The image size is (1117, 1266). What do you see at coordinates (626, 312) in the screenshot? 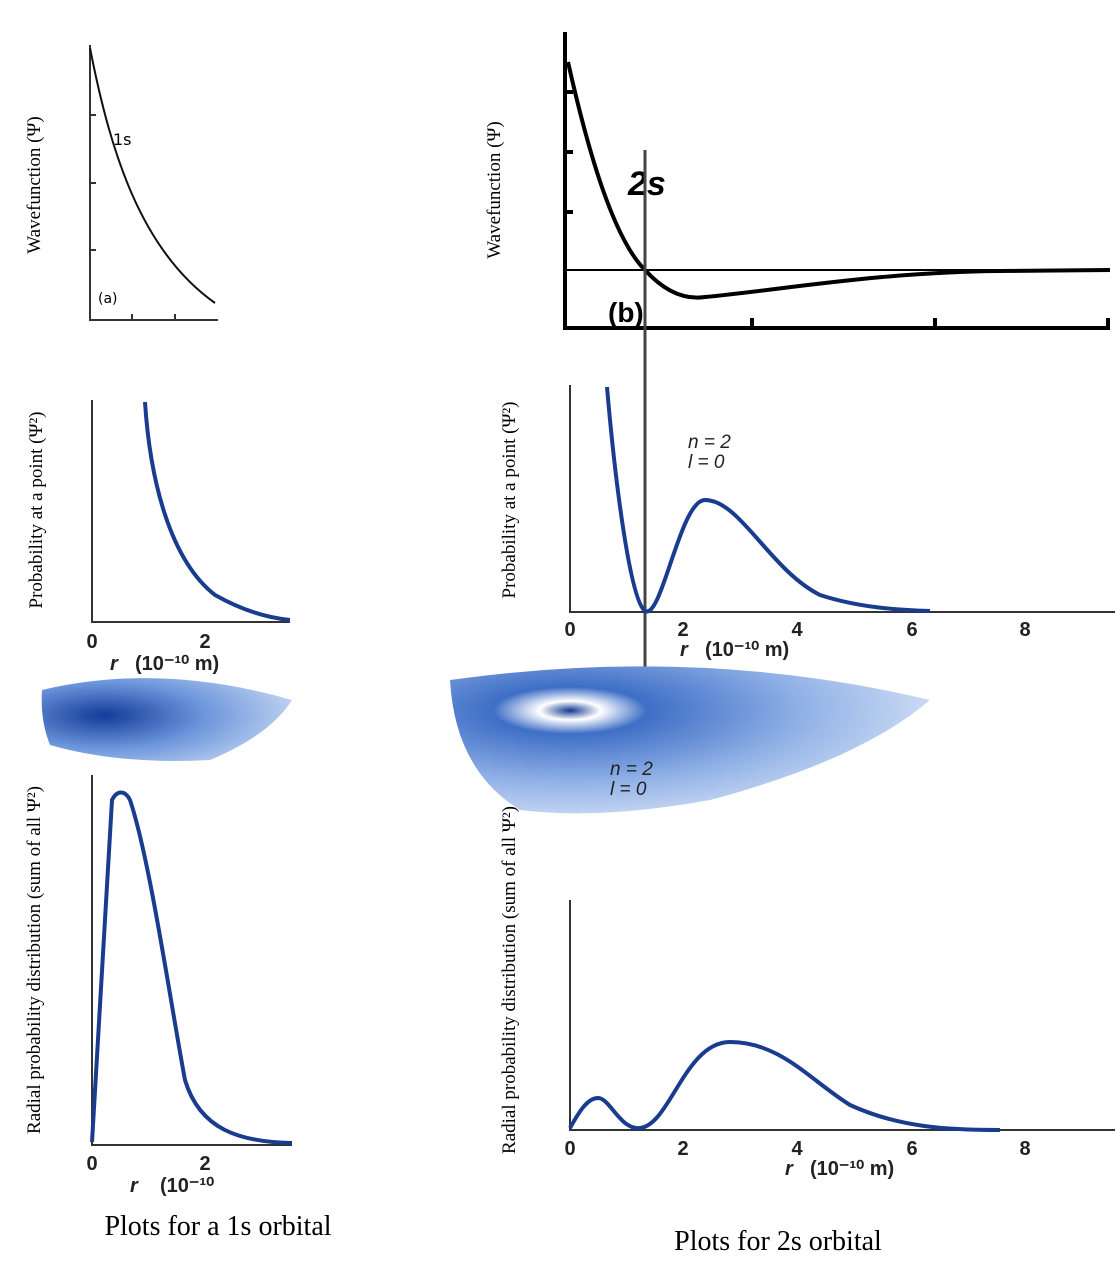
I see `panel-tag: (b)` at bounding box center [626, 312].